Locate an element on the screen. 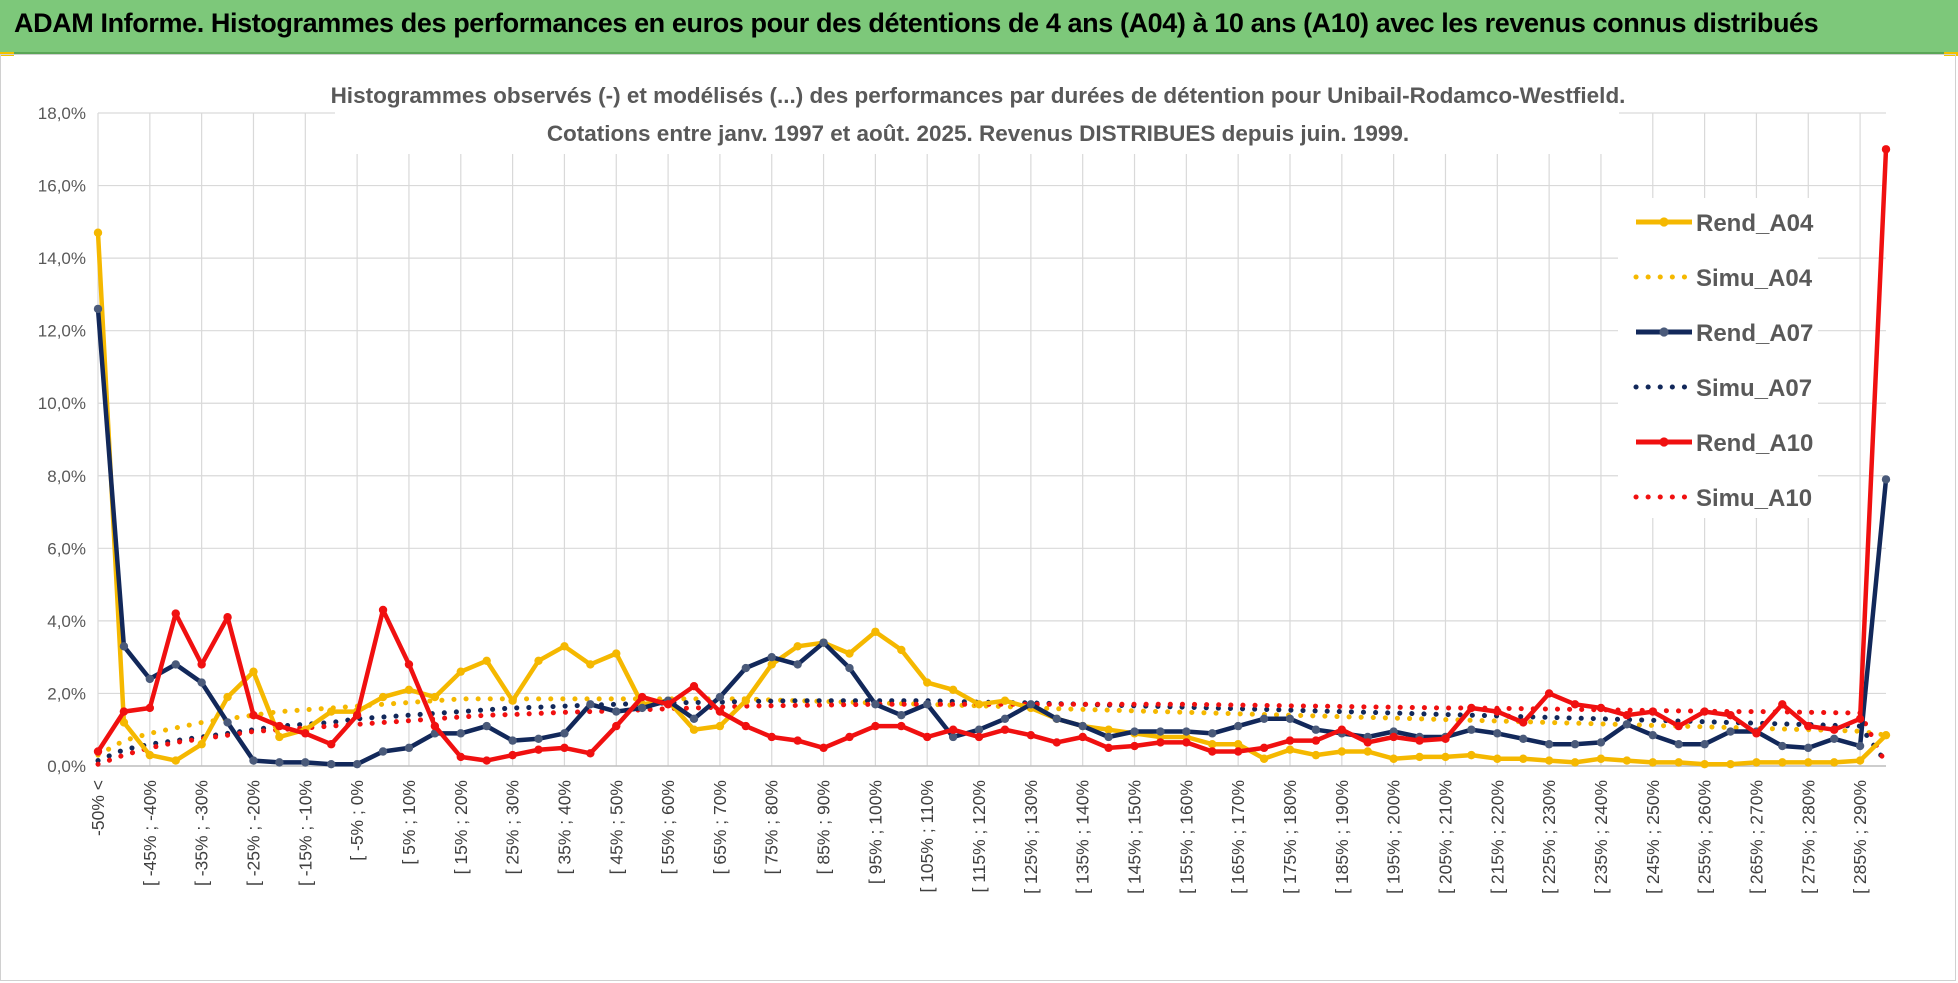 The image size is (1958, 983). x-tick-label: [ 125% ; 130% is located at coordinates (1031, 837).